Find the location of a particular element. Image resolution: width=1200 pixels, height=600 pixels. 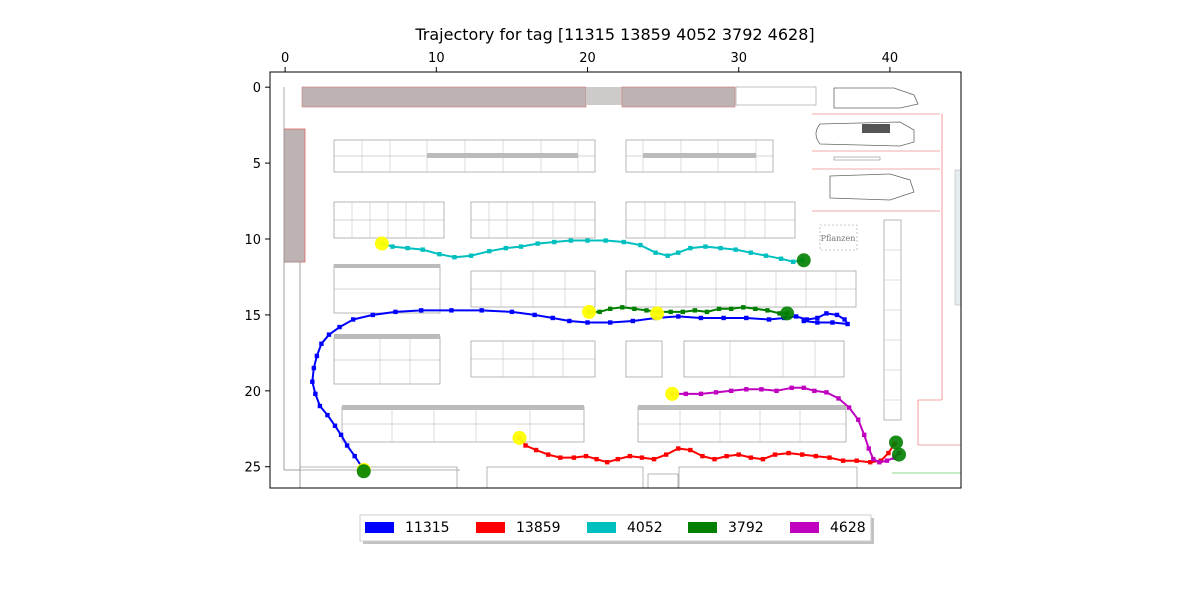

y-tick-label: 15 is located at coordinates (252, 316).